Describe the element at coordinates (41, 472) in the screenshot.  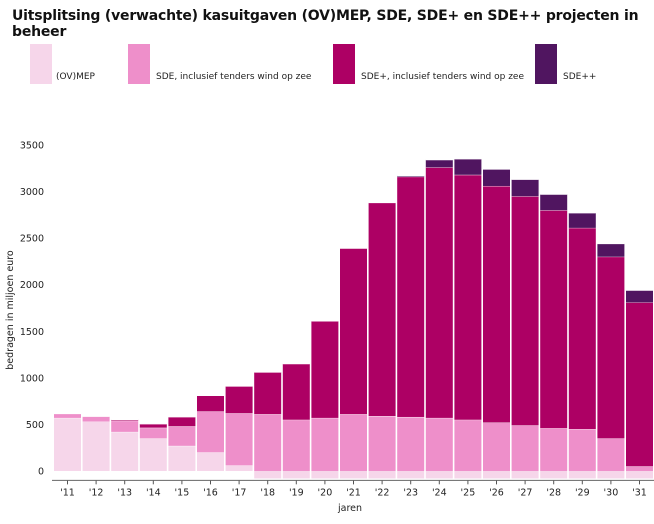
I see `y-tick-label: 0` at that location.